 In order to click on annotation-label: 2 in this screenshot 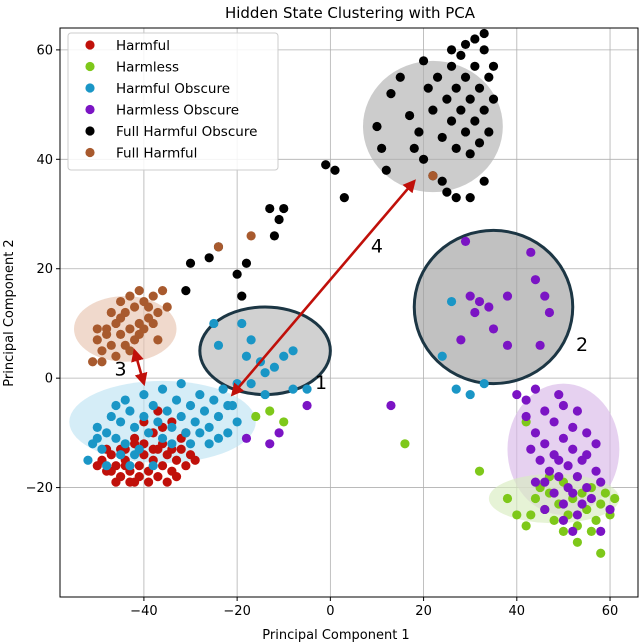, I will do `click(582, 345)`.